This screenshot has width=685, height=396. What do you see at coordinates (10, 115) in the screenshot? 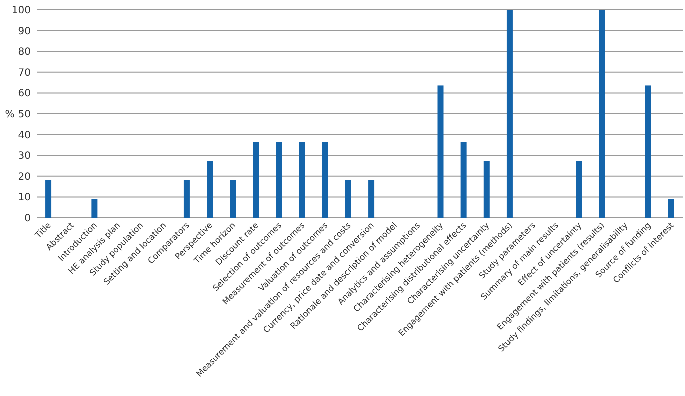
I see `y-axis-title: %` at bounding box center [10, 115].